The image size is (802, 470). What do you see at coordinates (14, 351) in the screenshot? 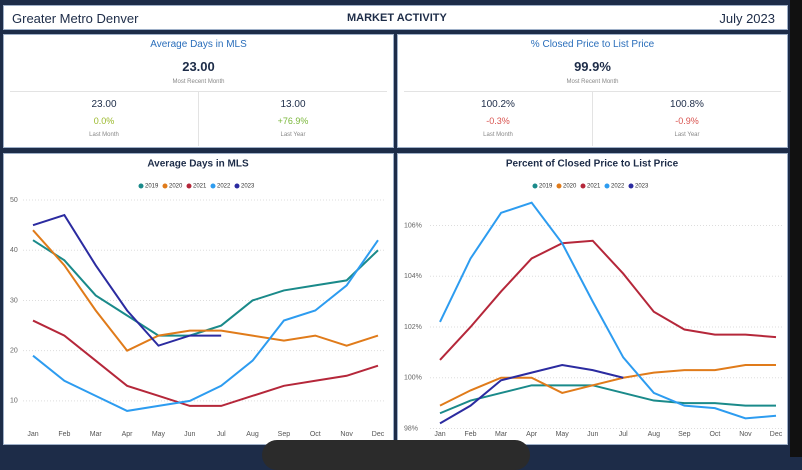
I see `y-tick-label: 20` at bounding box center [14, 351].